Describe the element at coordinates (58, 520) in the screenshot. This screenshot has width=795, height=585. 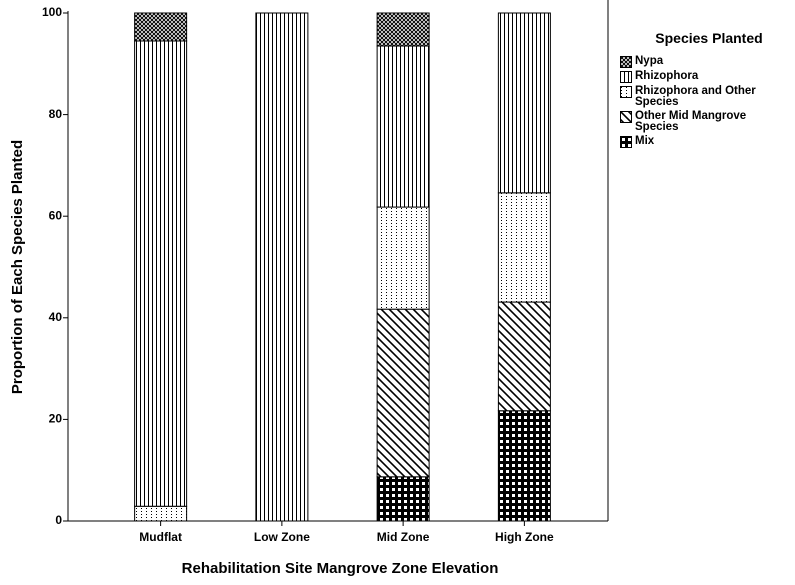
I see `y-tick-label: 0` at that location.